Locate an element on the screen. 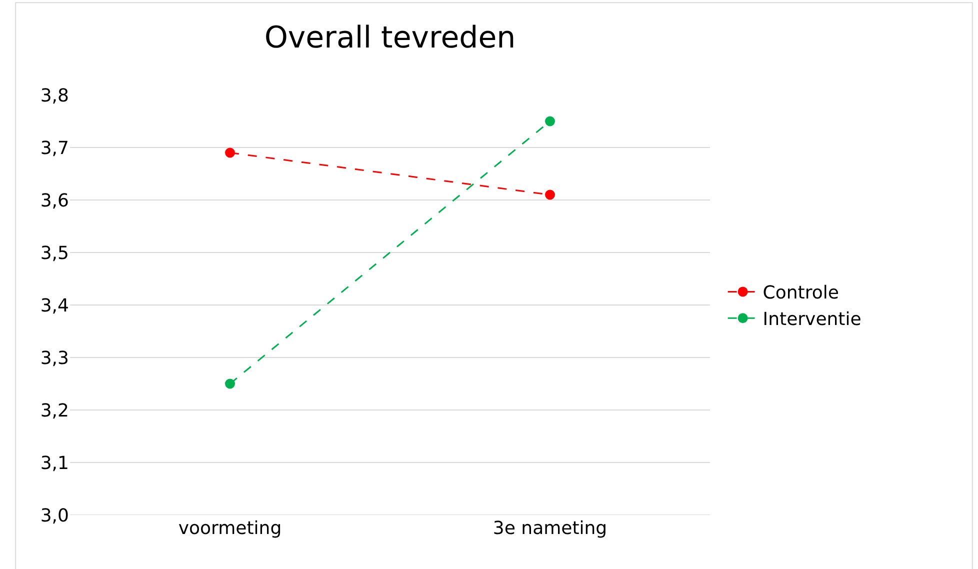  y-tick-label: 3,8 is located at coordinates (54, 95).